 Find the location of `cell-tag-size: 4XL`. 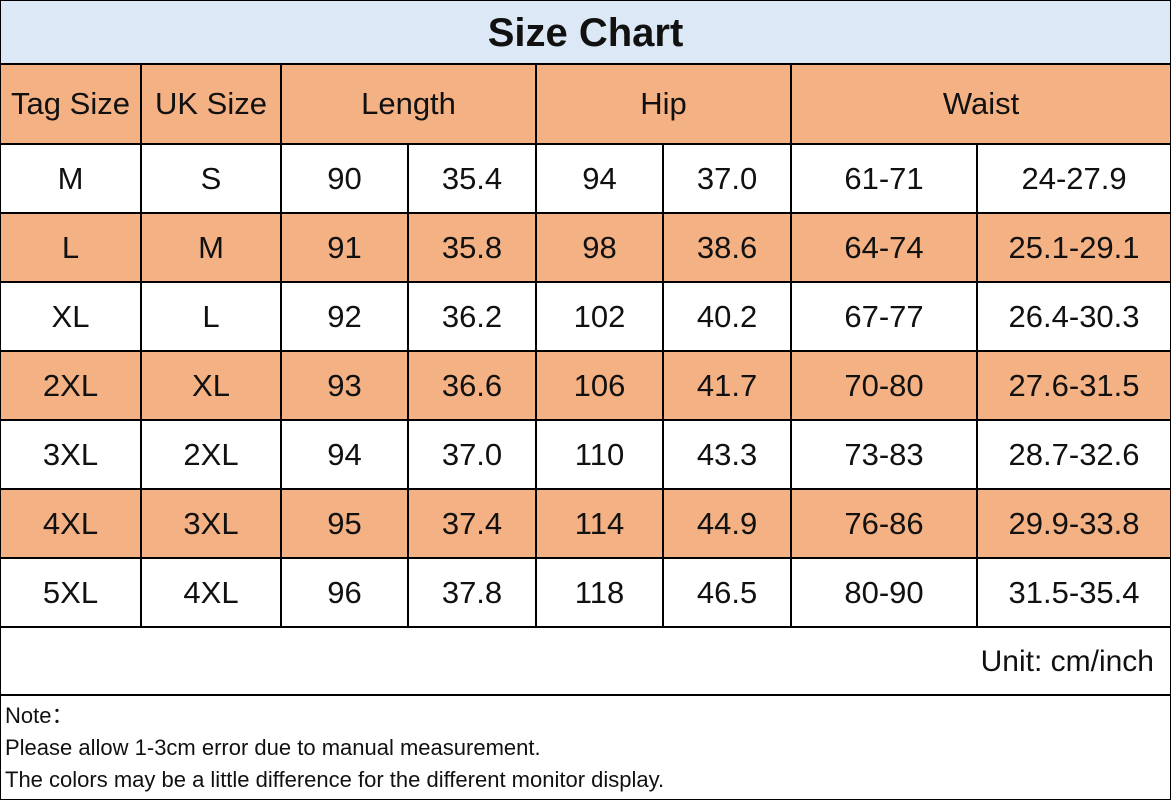

cell-tag-size: 4XL is located at coordinates (71, 523).